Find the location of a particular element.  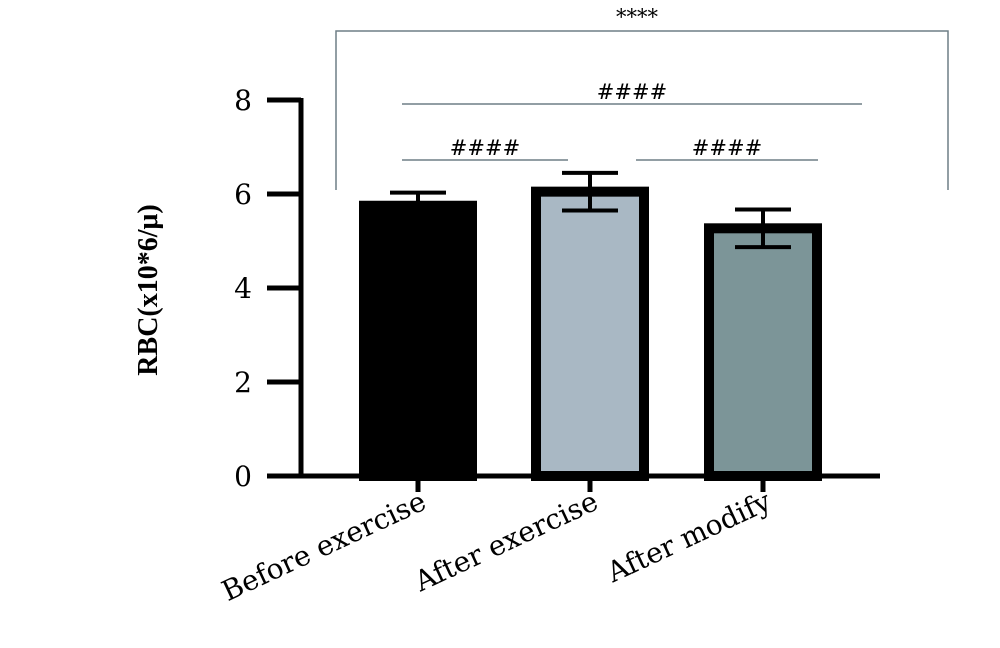

y-tick-label: 6 is located at coordinates (243, 194).